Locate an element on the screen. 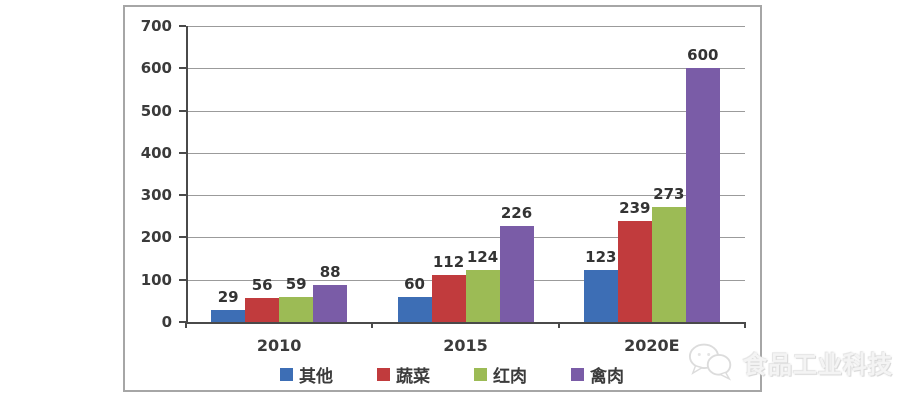  bar-value-label: 123 is located at coordinates (601, 256).